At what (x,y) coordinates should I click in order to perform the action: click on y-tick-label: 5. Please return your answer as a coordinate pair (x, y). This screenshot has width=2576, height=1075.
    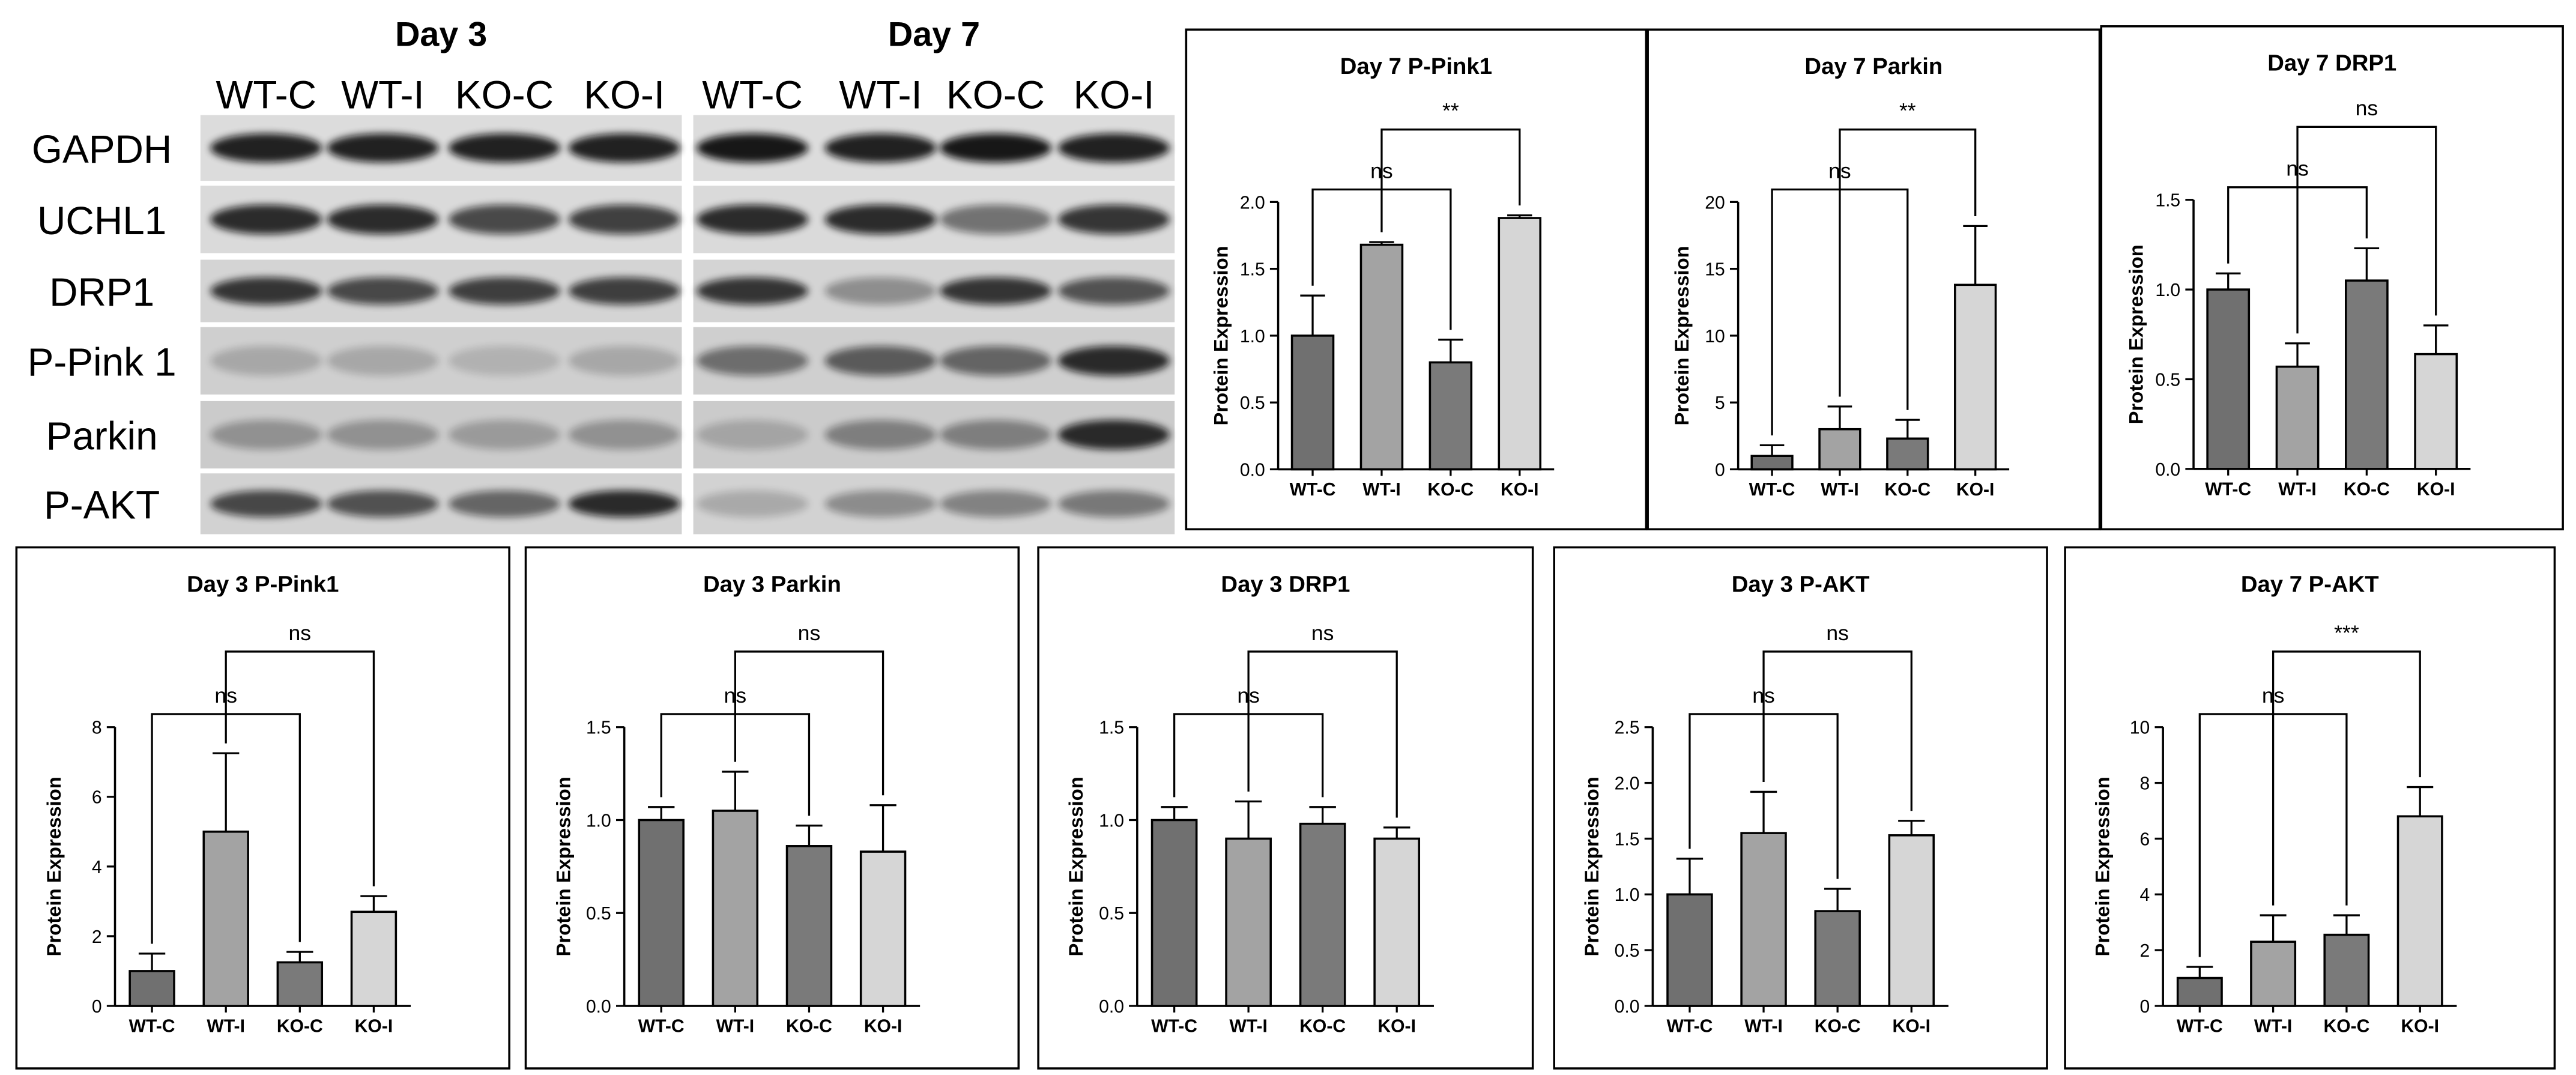
    Looking at the image, I should click on (1720, 403).